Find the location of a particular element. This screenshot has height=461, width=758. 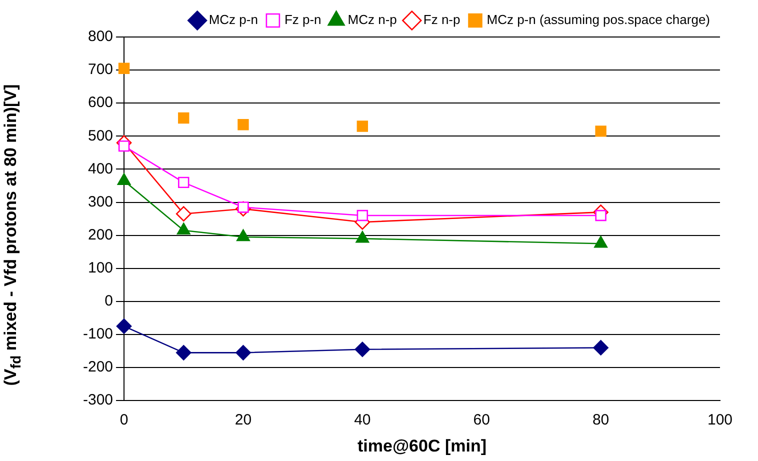

y-tick-label: 200 is located at coordinates (101, 235).